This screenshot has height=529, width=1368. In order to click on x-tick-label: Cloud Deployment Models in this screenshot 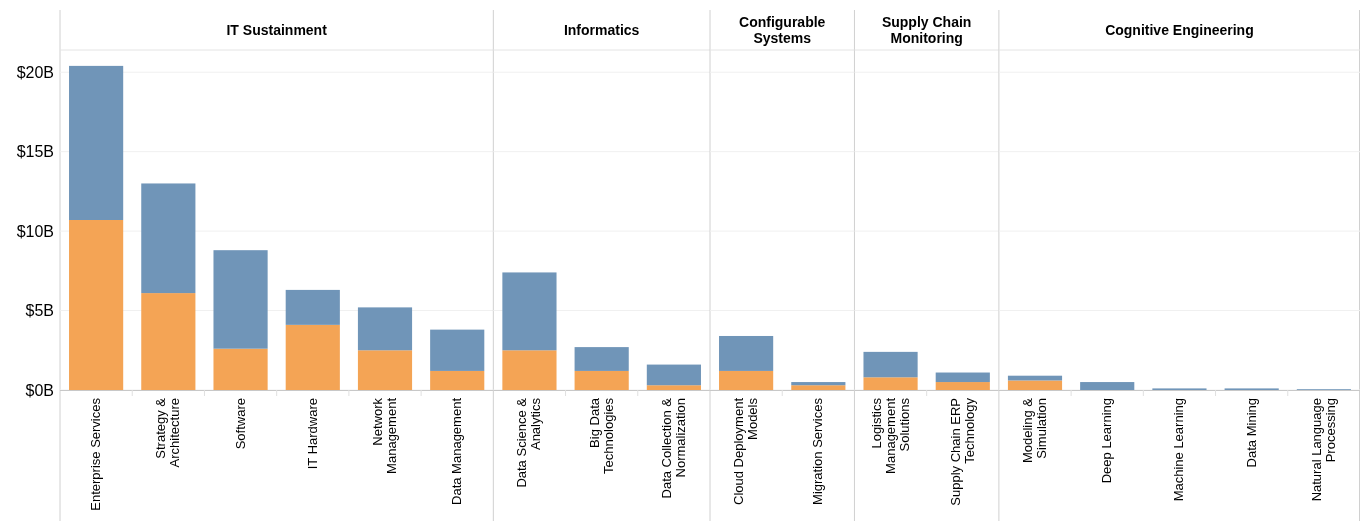, I will do `click(746, 451)`.